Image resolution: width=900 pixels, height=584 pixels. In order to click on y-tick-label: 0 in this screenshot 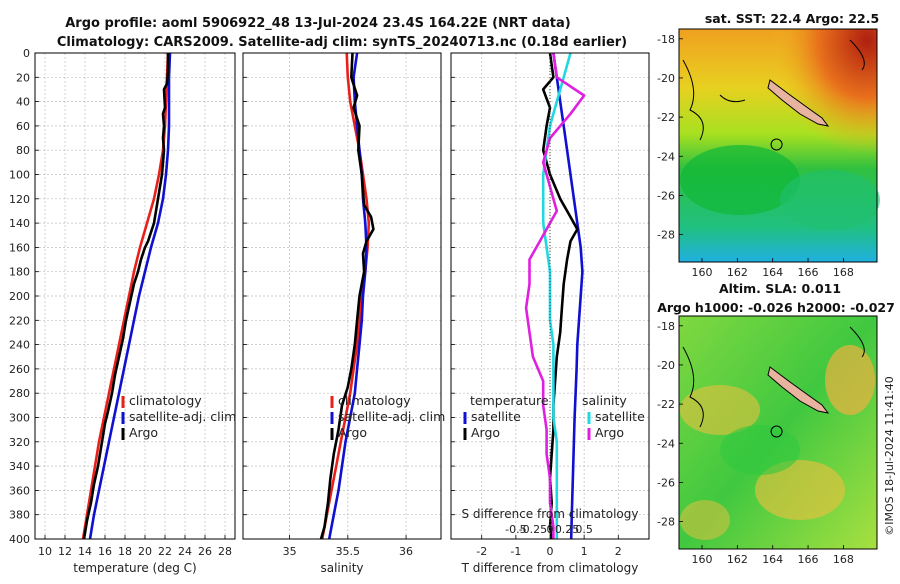, I will do `click(26, 53)`.